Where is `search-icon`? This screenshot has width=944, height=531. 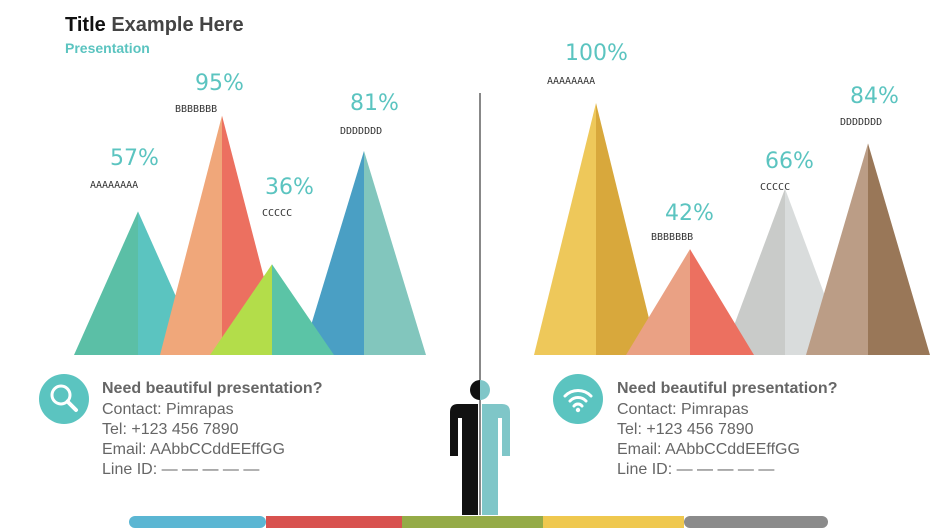
search-icon is located at coordinates (64, 399).